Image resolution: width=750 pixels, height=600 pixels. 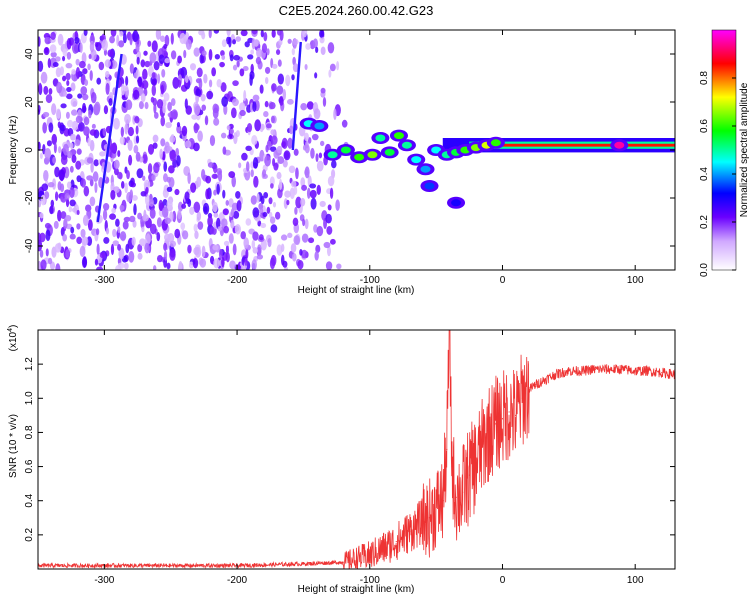 What do you see at coordinates (704, 174) in the screenshot?
I see `colorbar-tick-label: 0.4` at bounding box center [704, 174].